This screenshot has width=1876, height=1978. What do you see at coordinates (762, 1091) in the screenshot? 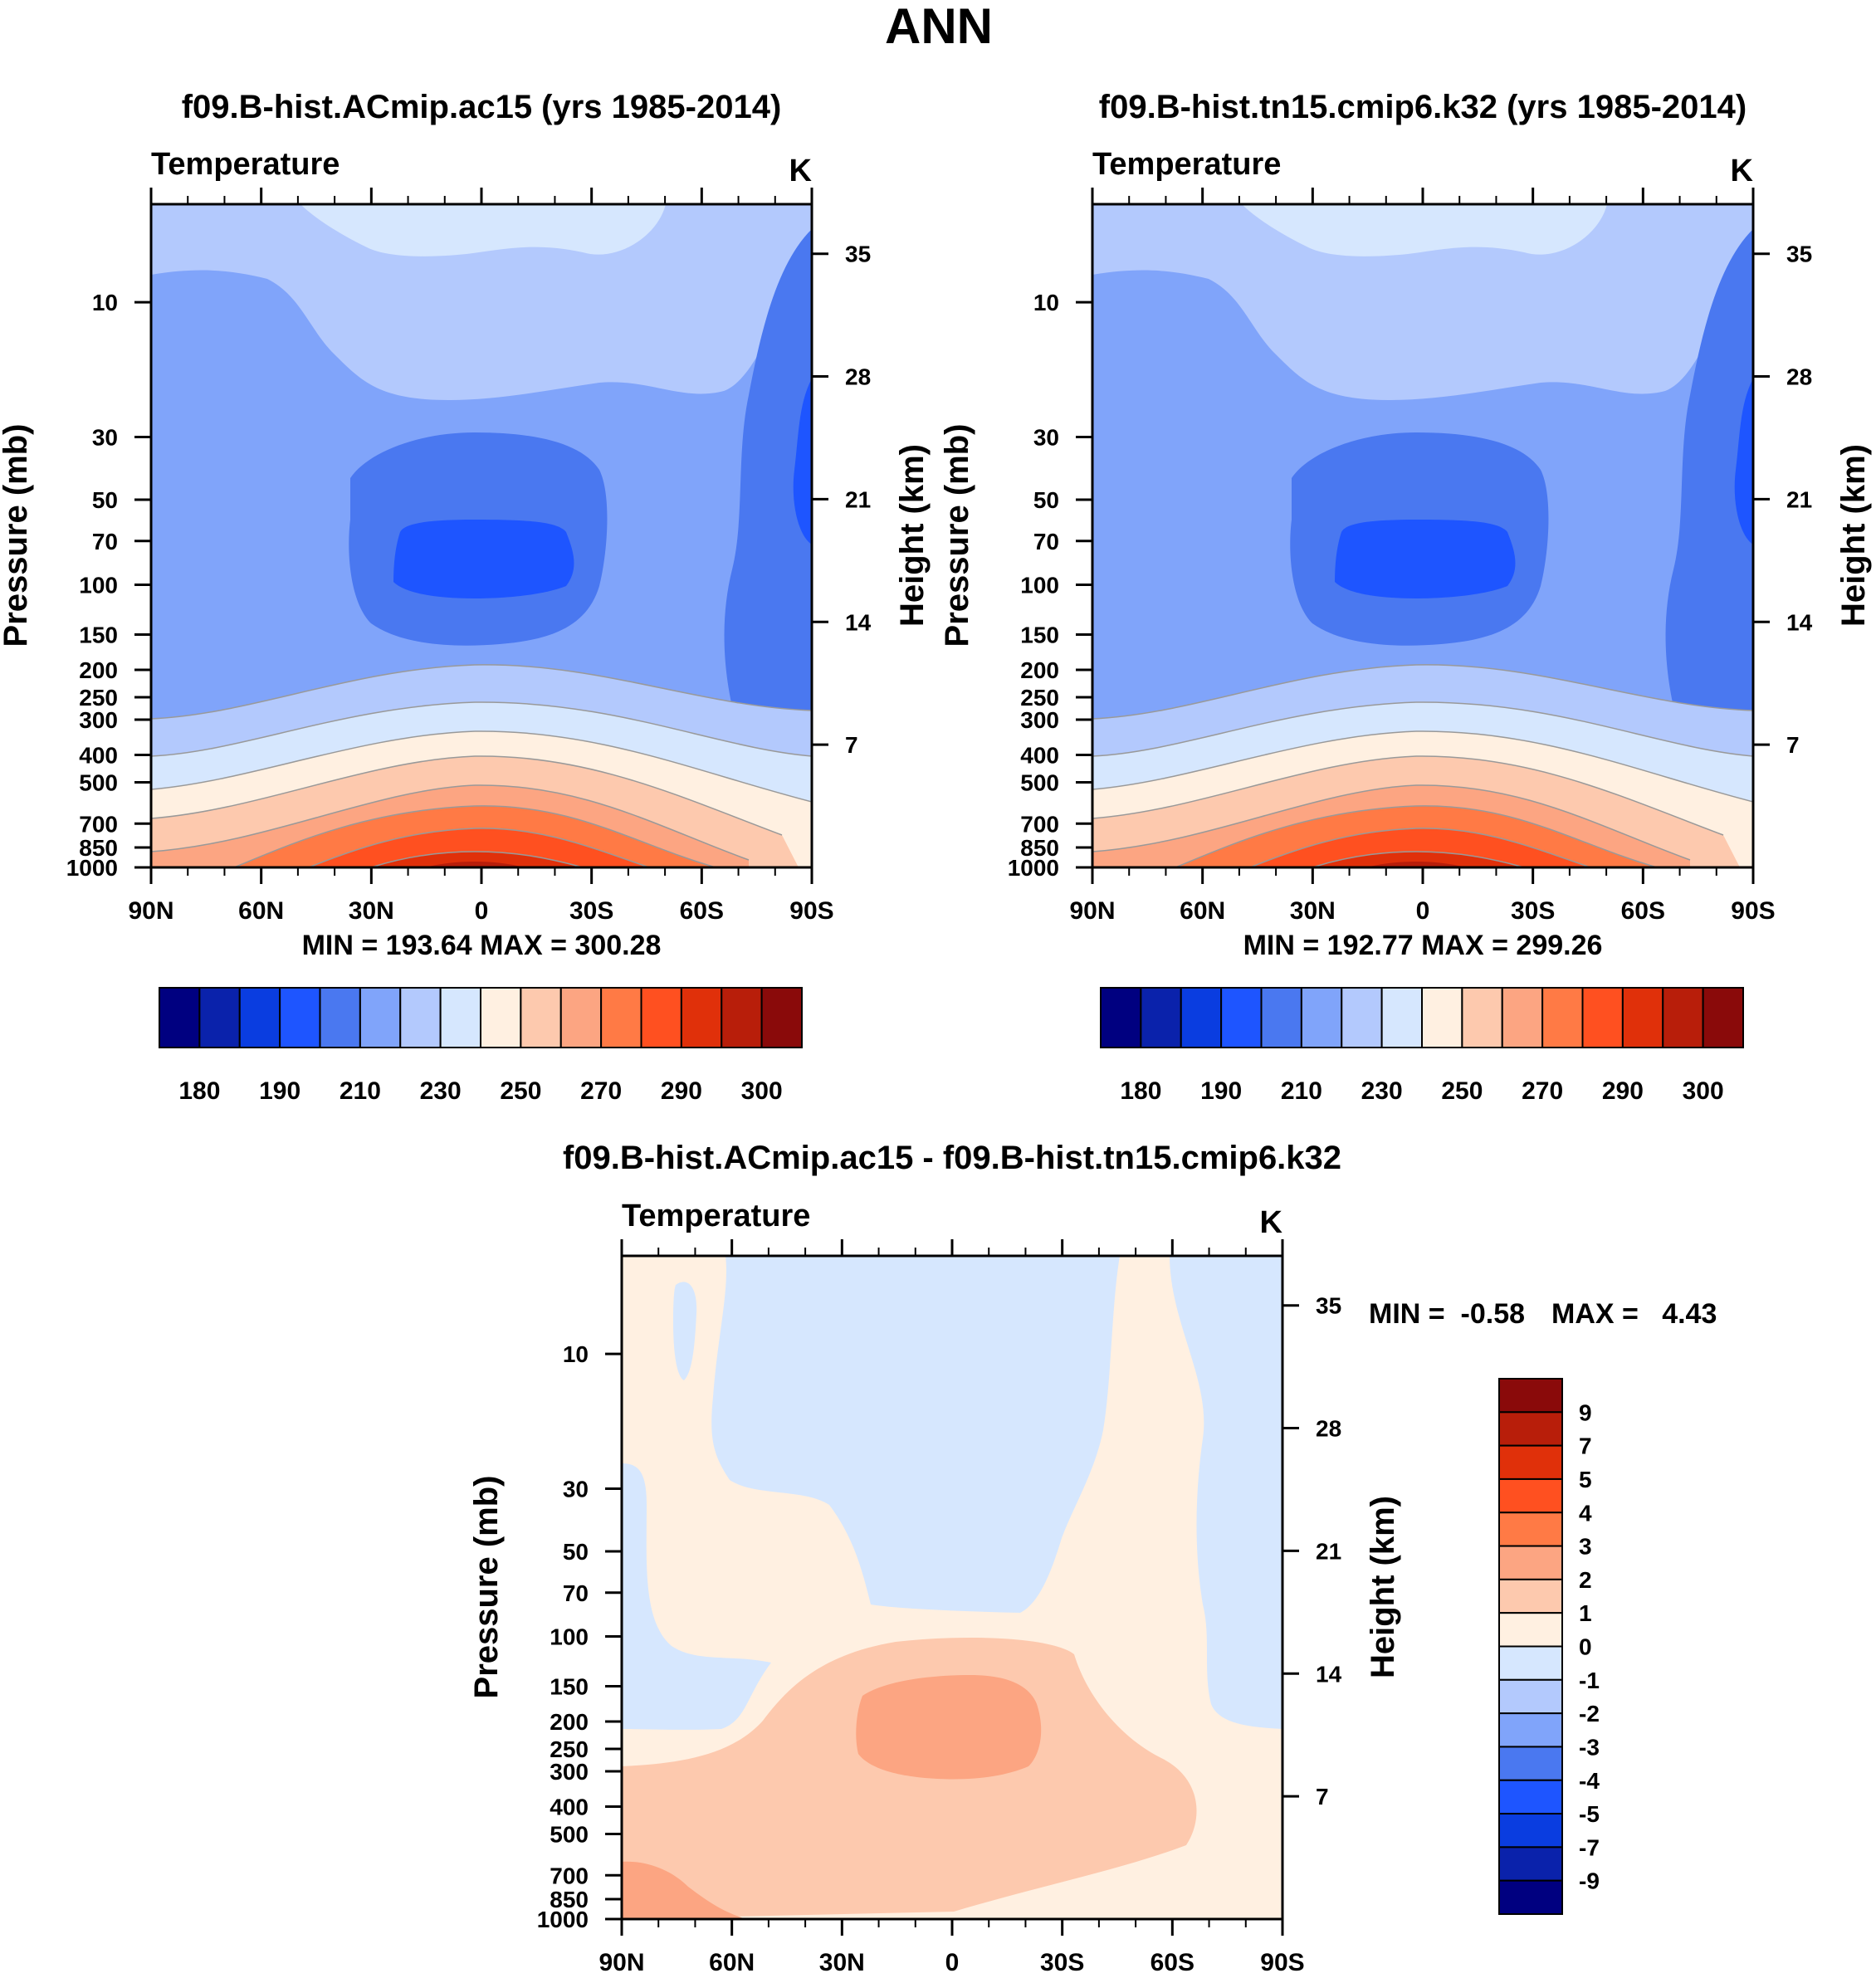
I see `colorbar-label: 300` at bounding box center [762, 1091].